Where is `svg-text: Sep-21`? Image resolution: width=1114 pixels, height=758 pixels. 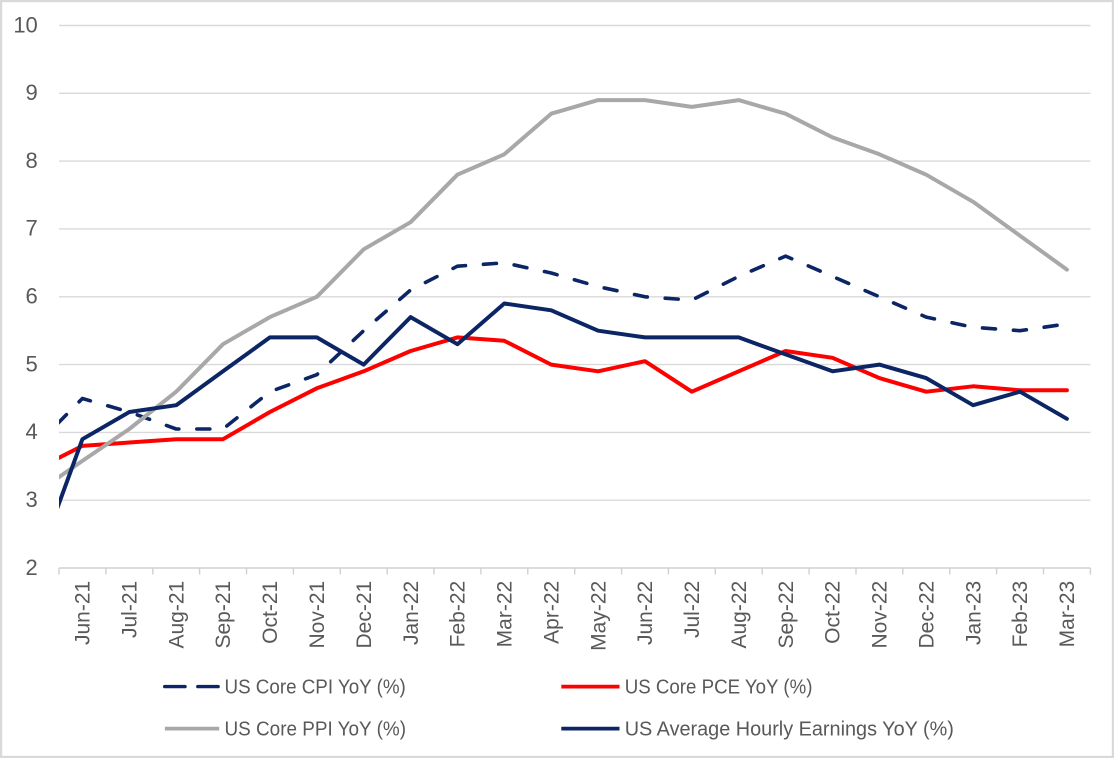
svg-text: Sep-21 is located at coordinates (223, 615).